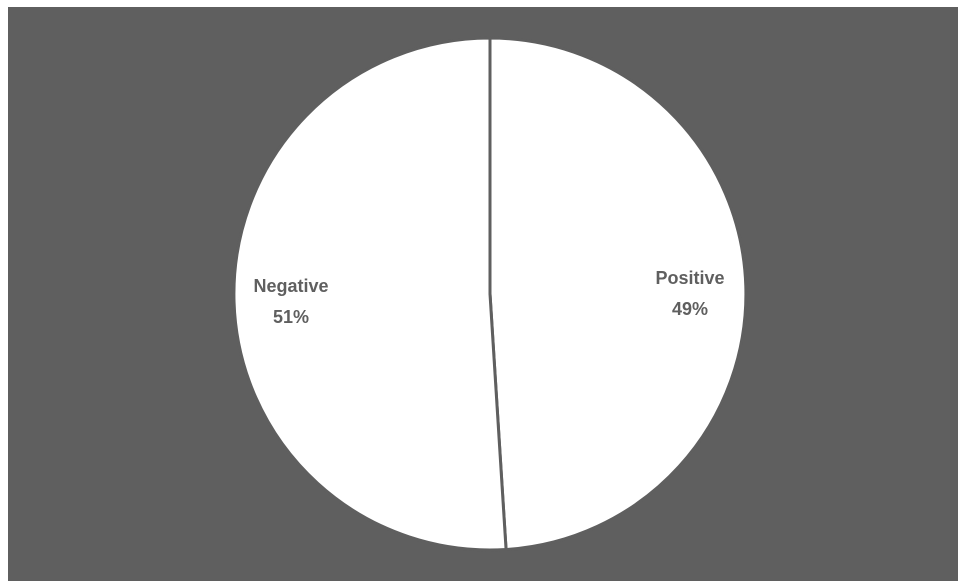 This screenshot has width=958, height=581. Describe the element at coordinates (291, 317) in the screenshot. I see `slice-value-negative: 51%` at that location.